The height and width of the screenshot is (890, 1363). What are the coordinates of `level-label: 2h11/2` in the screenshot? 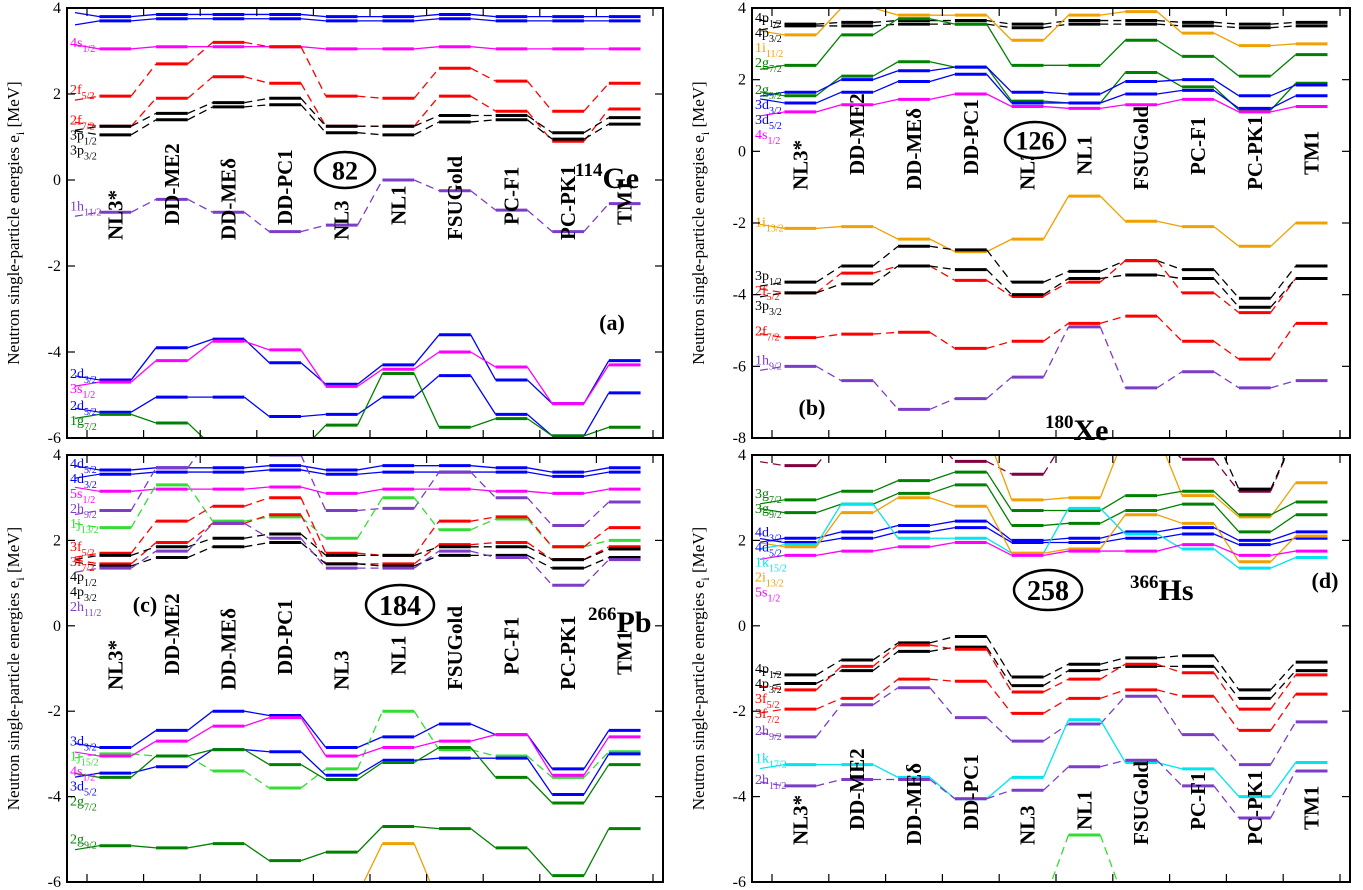 It's located at (770, 782).